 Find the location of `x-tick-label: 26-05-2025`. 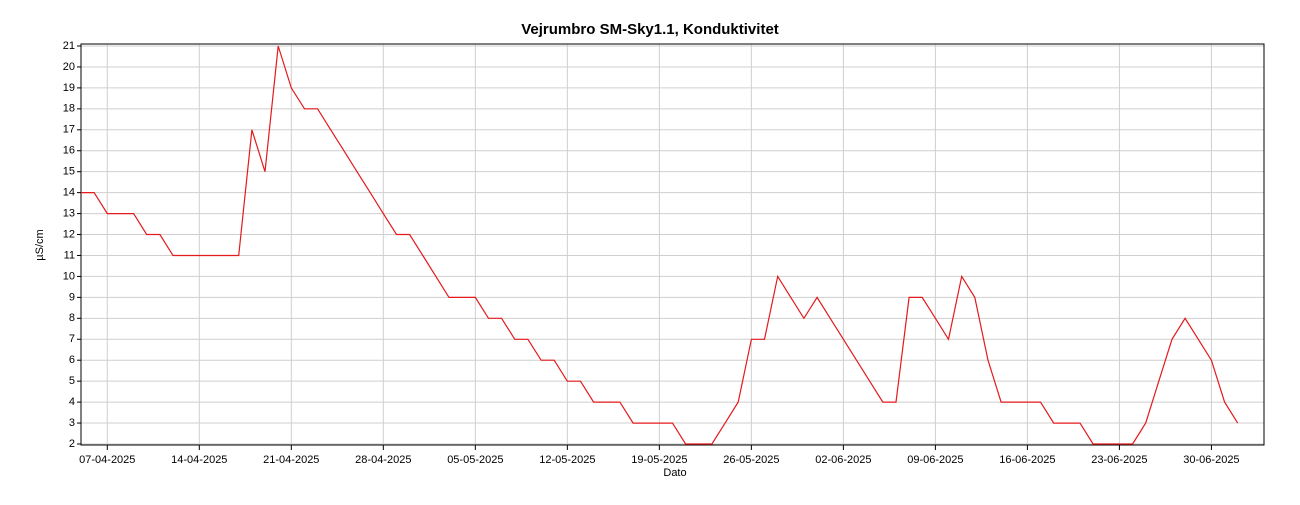

x-tick-label: 26-05-2025 is located at coordinates (751, 460).